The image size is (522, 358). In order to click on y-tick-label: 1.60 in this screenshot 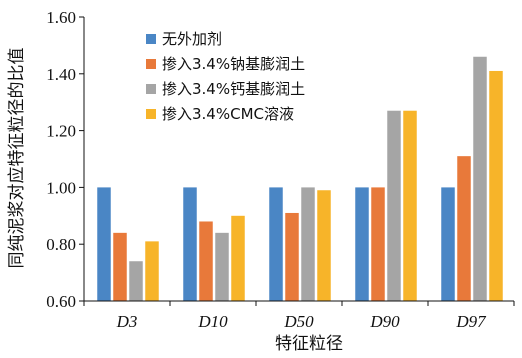, I will do `click(61, 17)`.